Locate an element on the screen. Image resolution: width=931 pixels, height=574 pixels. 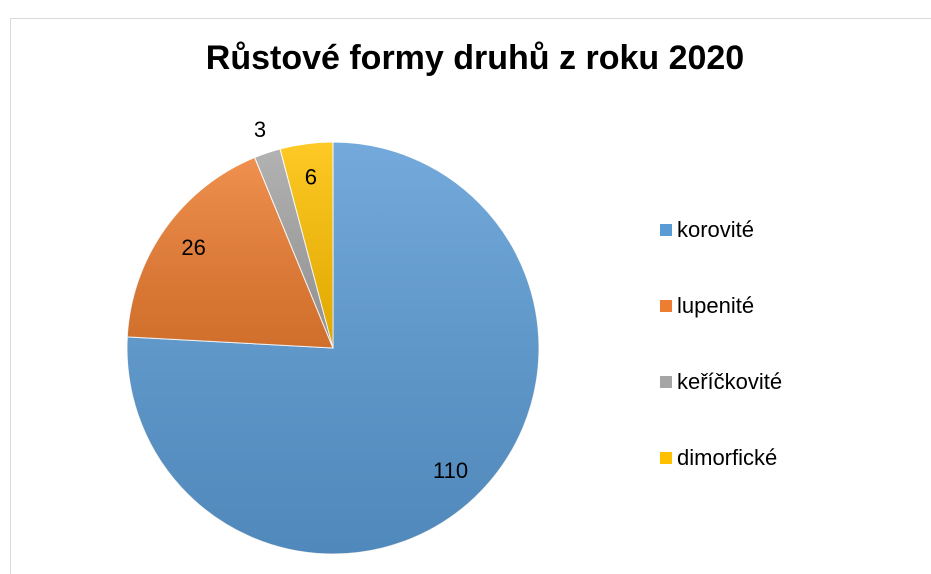
data-label: 3 is located at coordinates (260, 129).